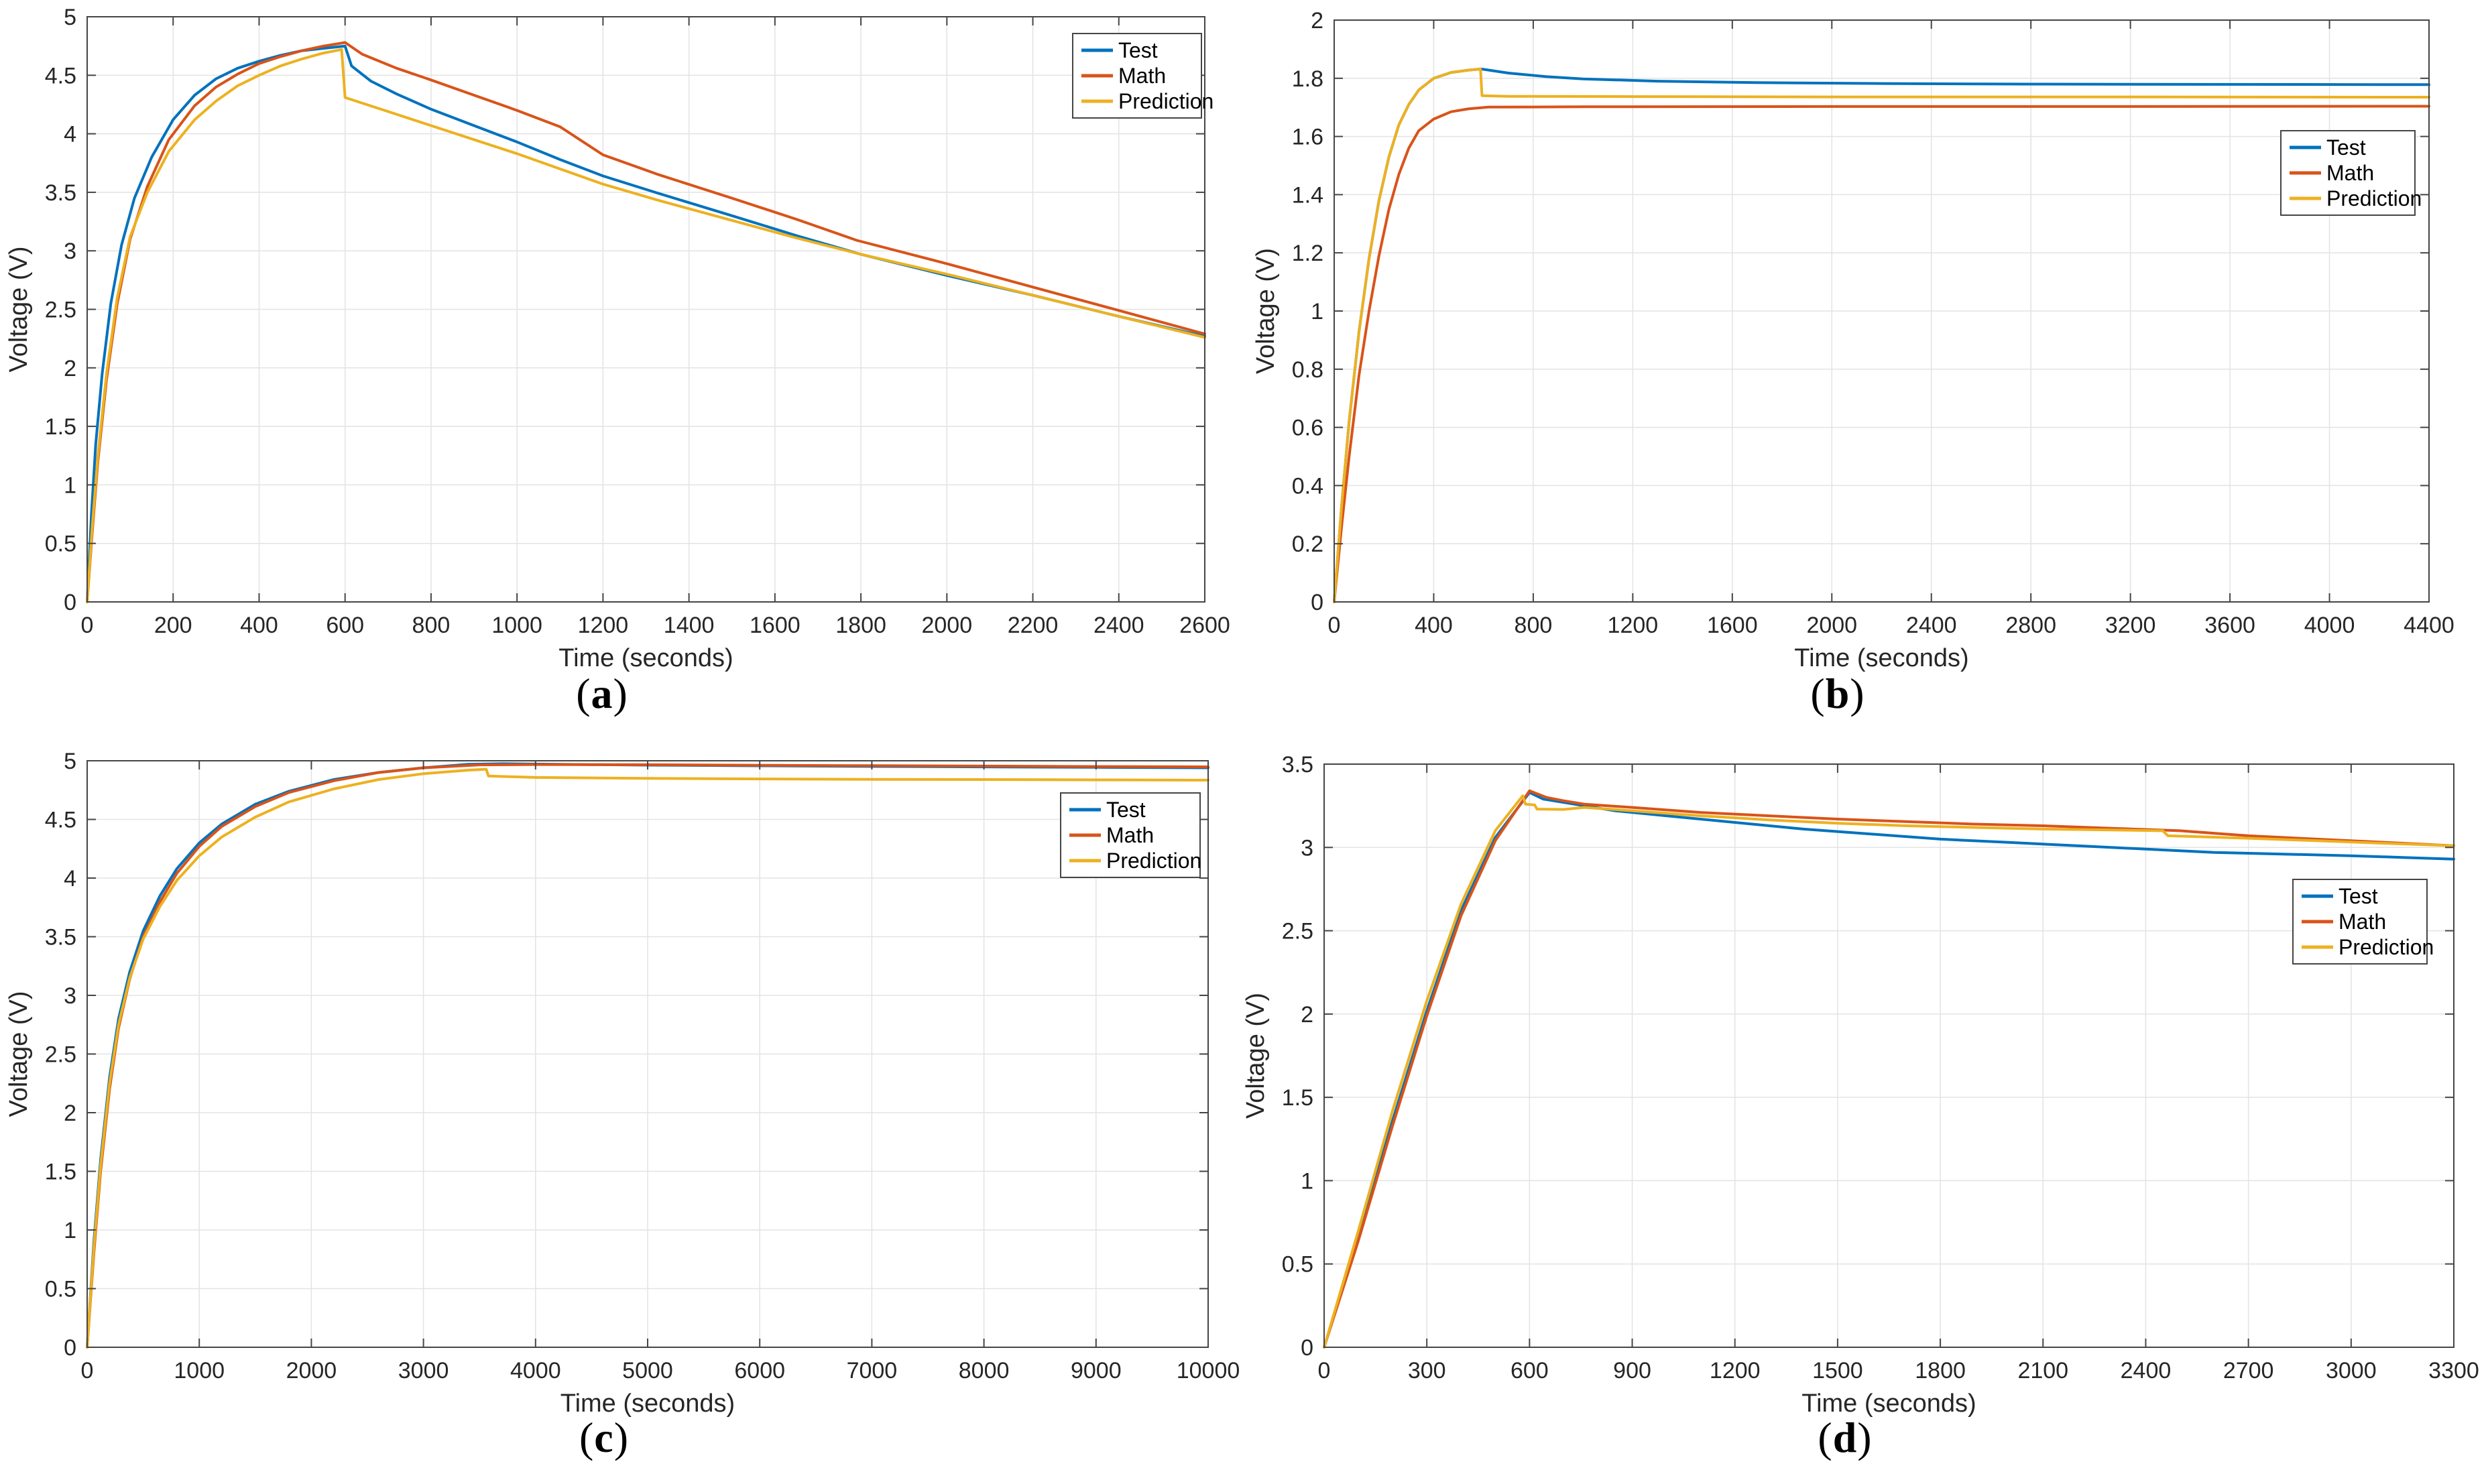 The image size is (2486, 1484). I want to click on svg-text: 1400, so click(690, 625).